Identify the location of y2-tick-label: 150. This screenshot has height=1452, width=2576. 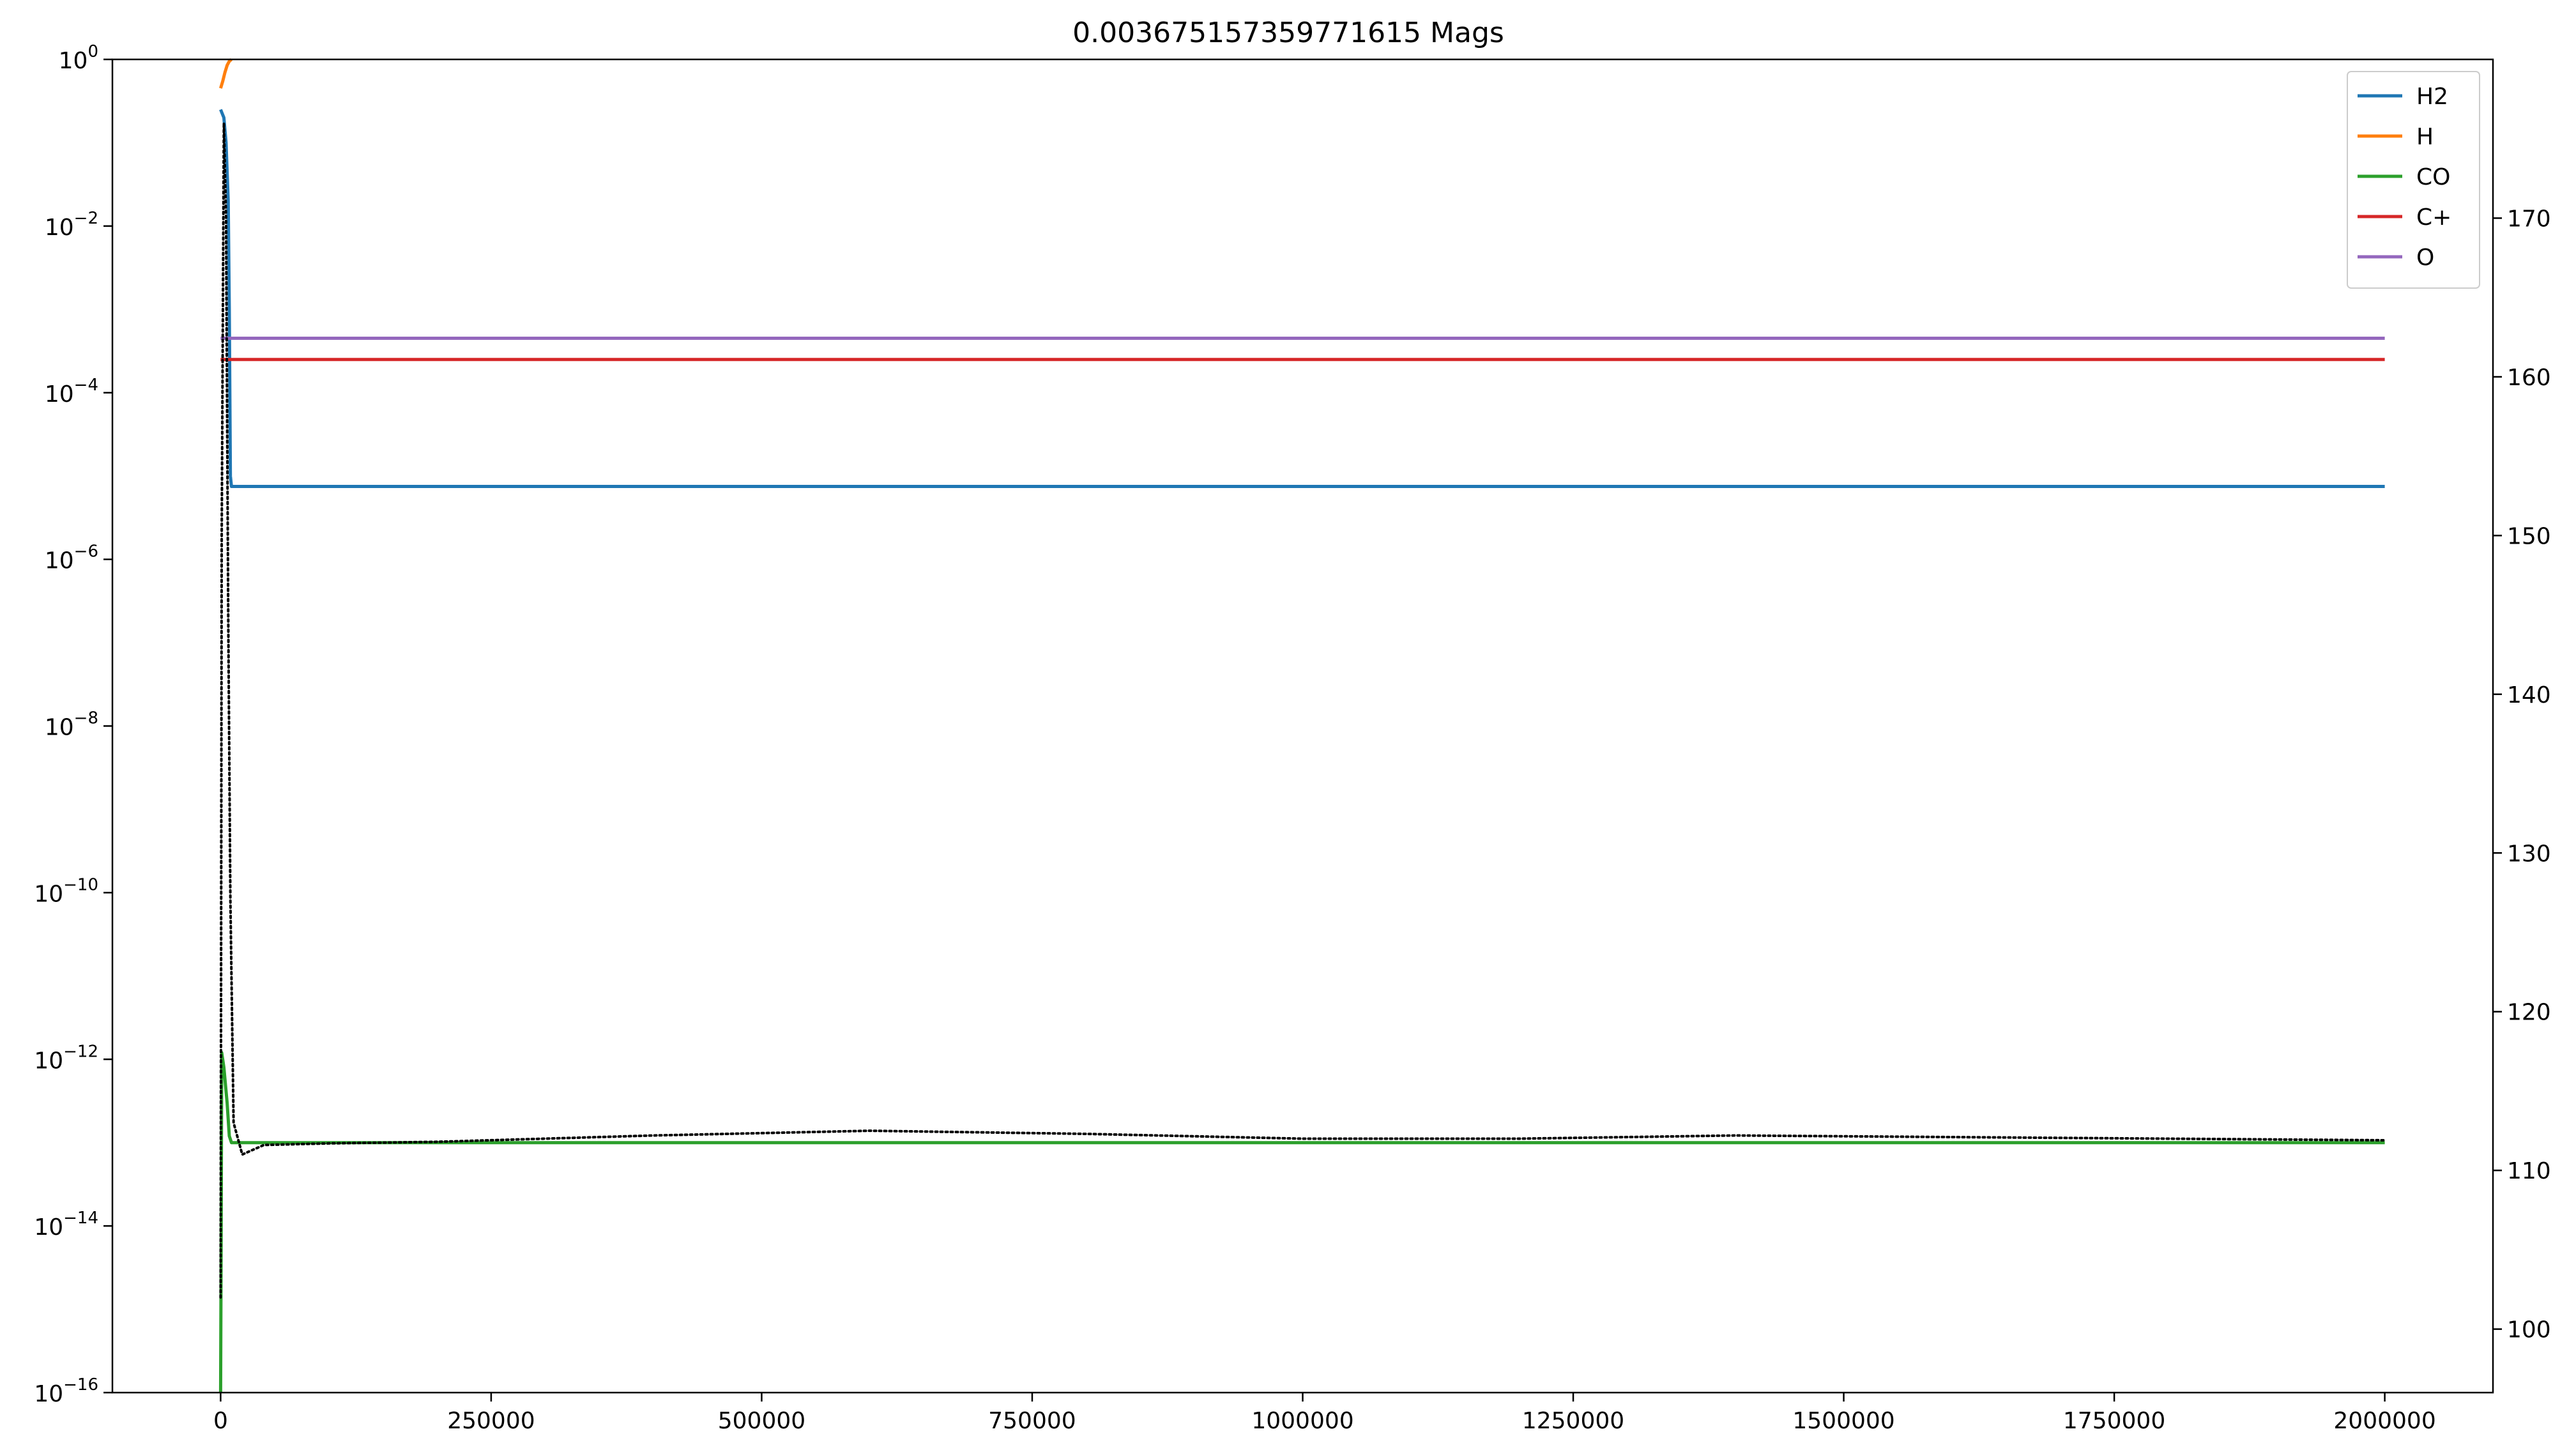
(2529, 536).